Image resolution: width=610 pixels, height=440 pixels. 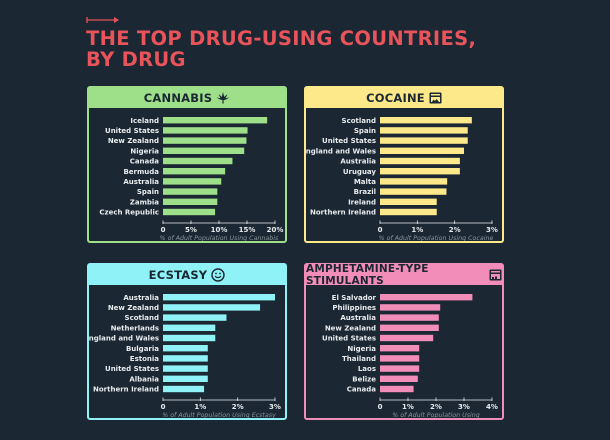 What do you see at coordinates (436, 414) in the screenshot?
I see `amphetamine-axis-title: % of Adult Population Using` at bounding box center [436, 414].